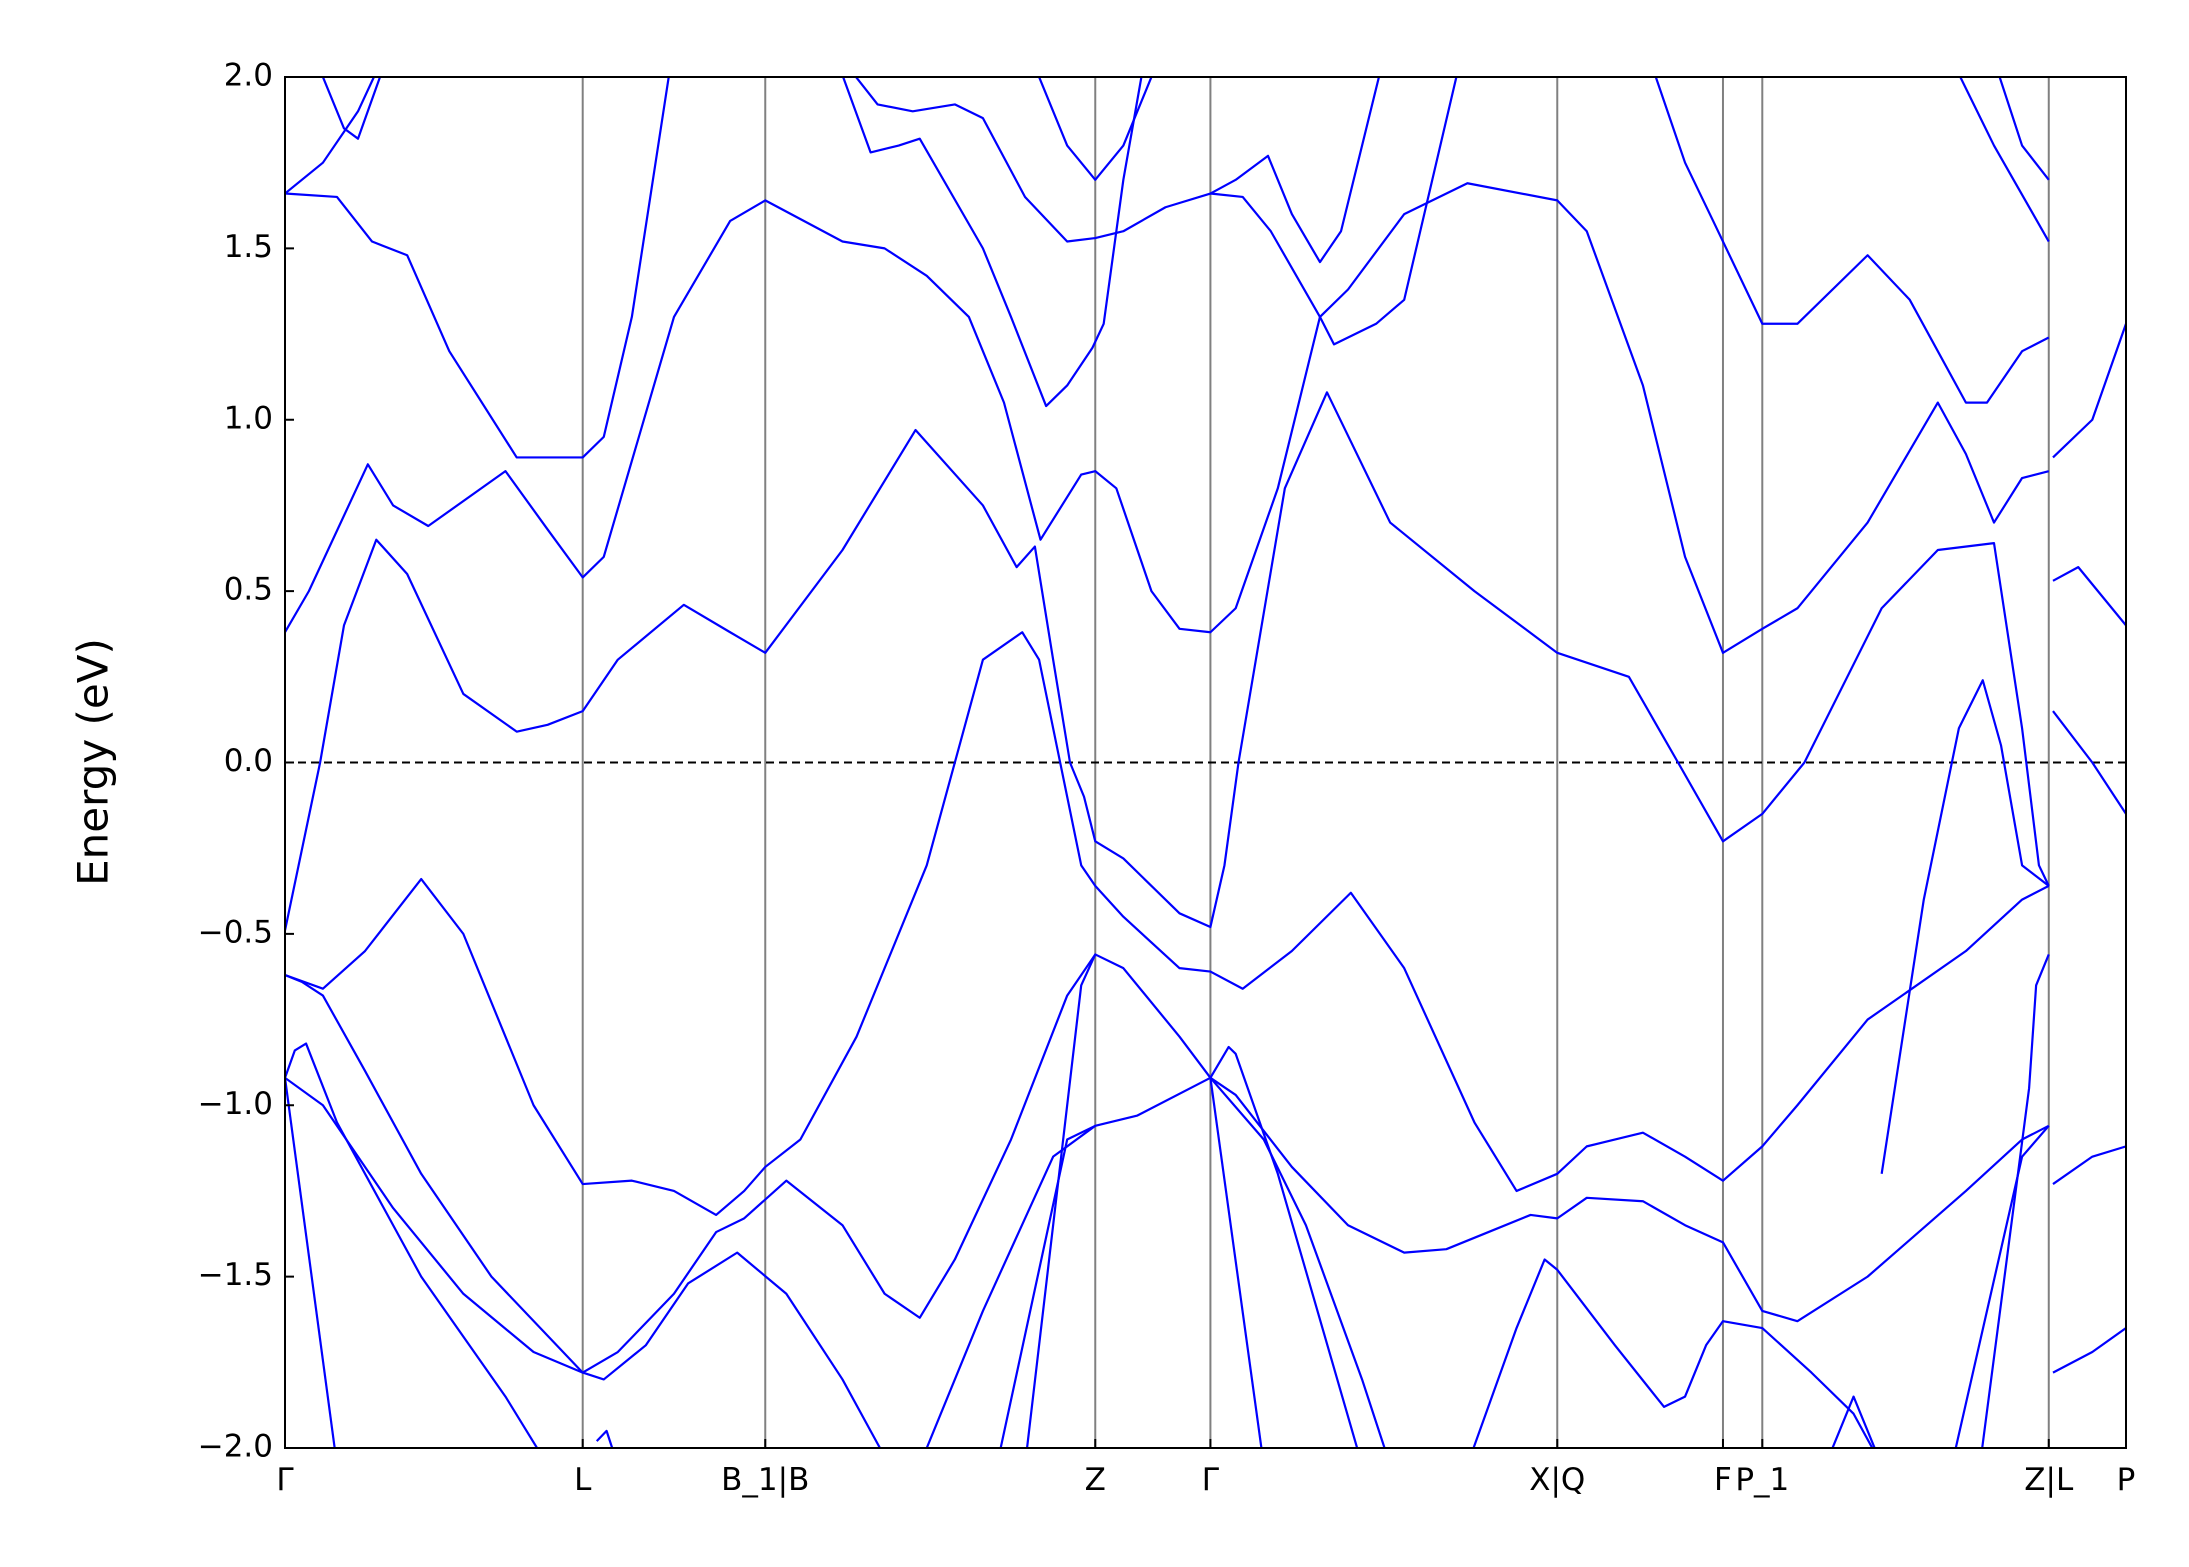  I want to click on x-tick-label: Z, so click(1095, 1480).